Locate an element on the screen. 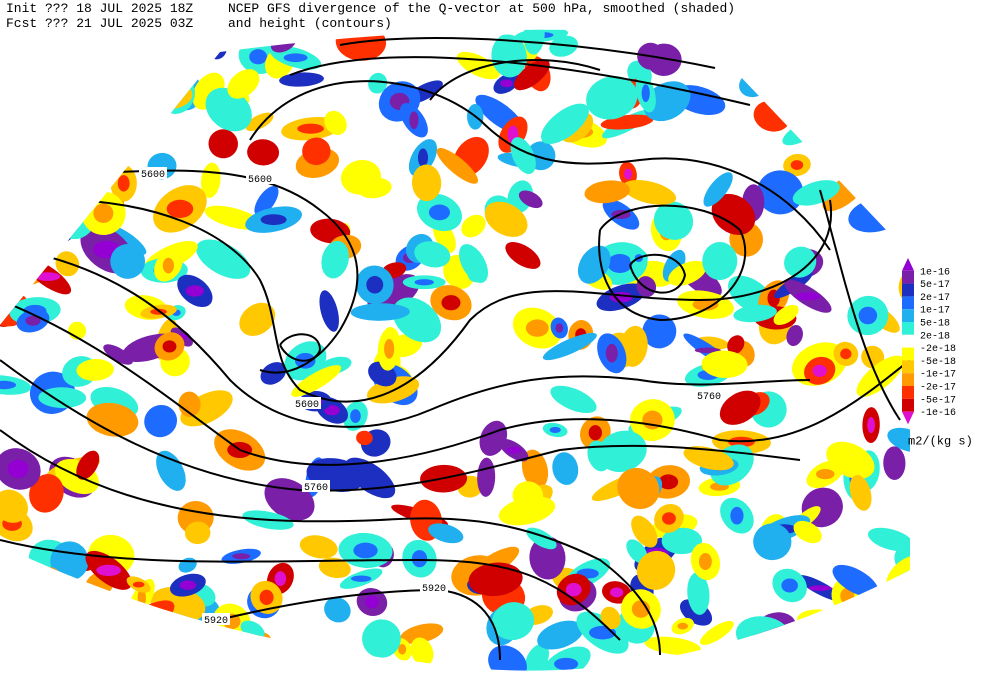 The width and height of the screenshot is (1000, 680). colorbar-arrow is located at coordinates (908, 418).